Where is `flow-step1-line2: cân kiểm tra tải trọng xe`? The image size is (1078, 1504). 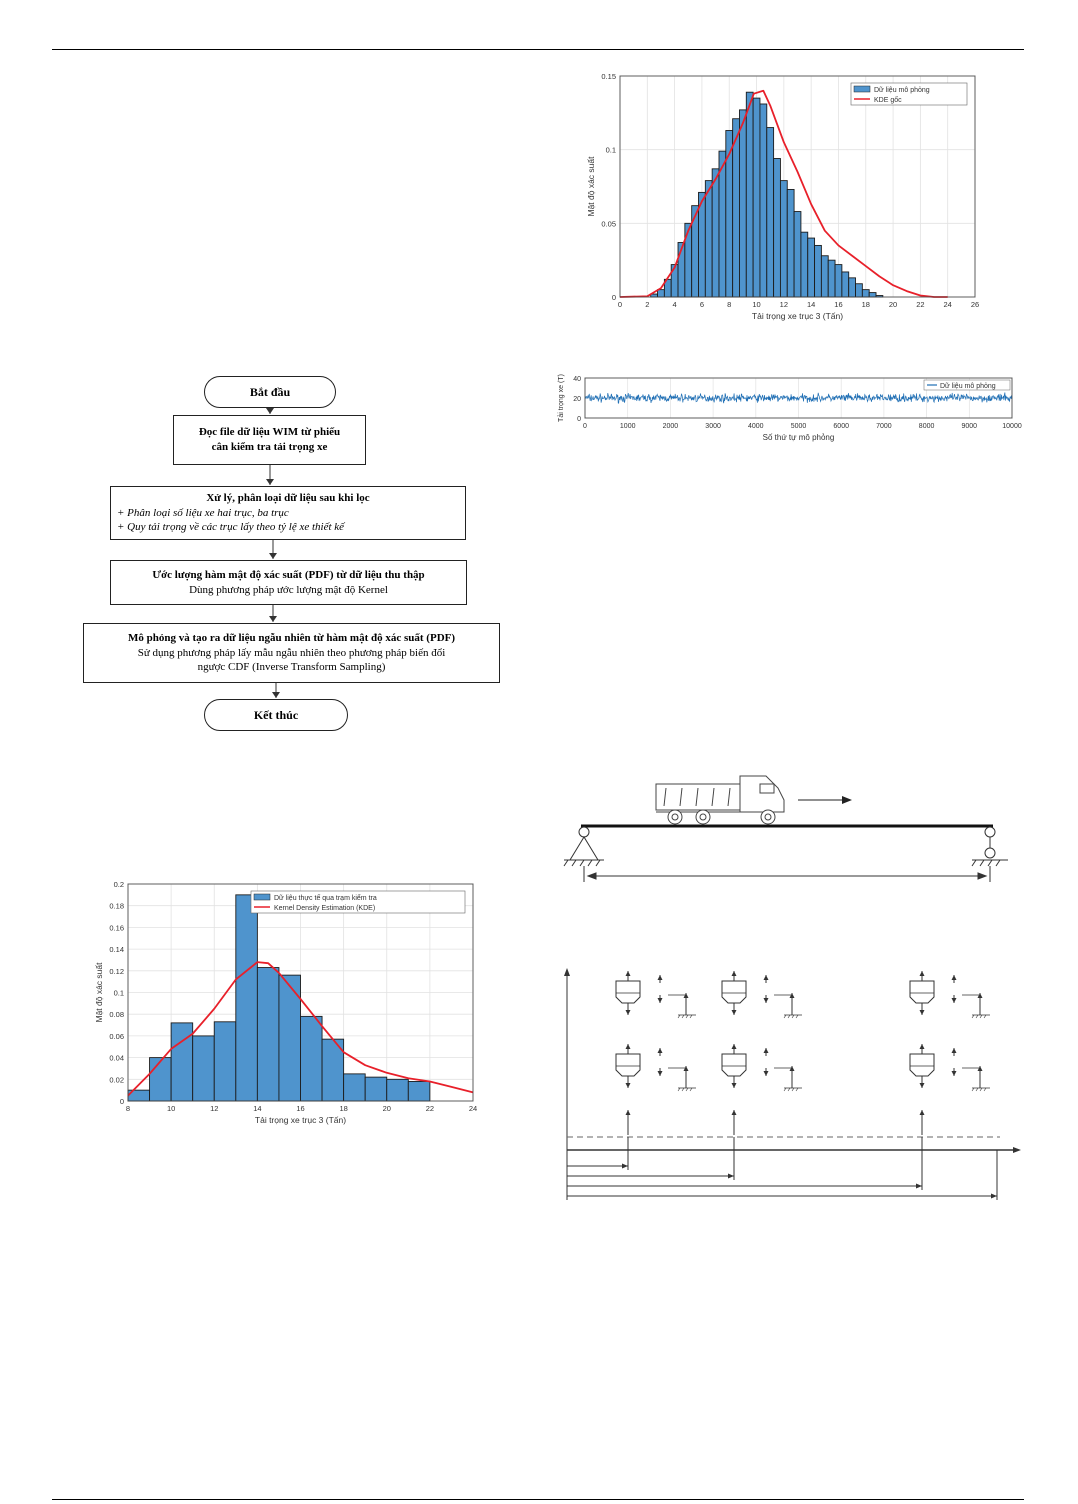
flow-step1-line2: cân kiểm tra tải trọng xe is located at coordinates (269, 447).